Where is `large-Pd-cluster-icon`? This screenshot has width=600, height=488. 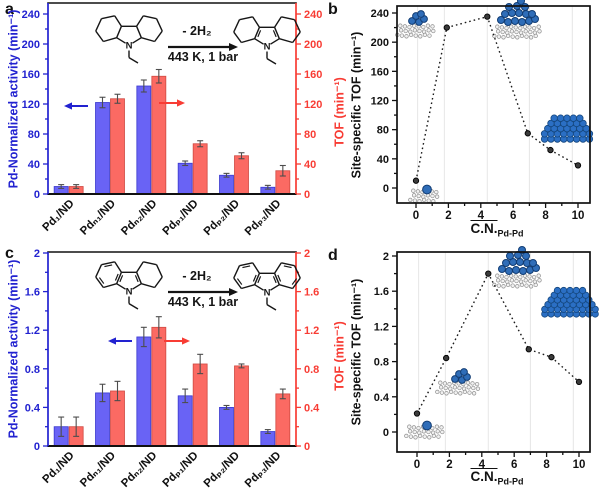 large-Pd-cluster-icon is located at coordinates (519, 260).